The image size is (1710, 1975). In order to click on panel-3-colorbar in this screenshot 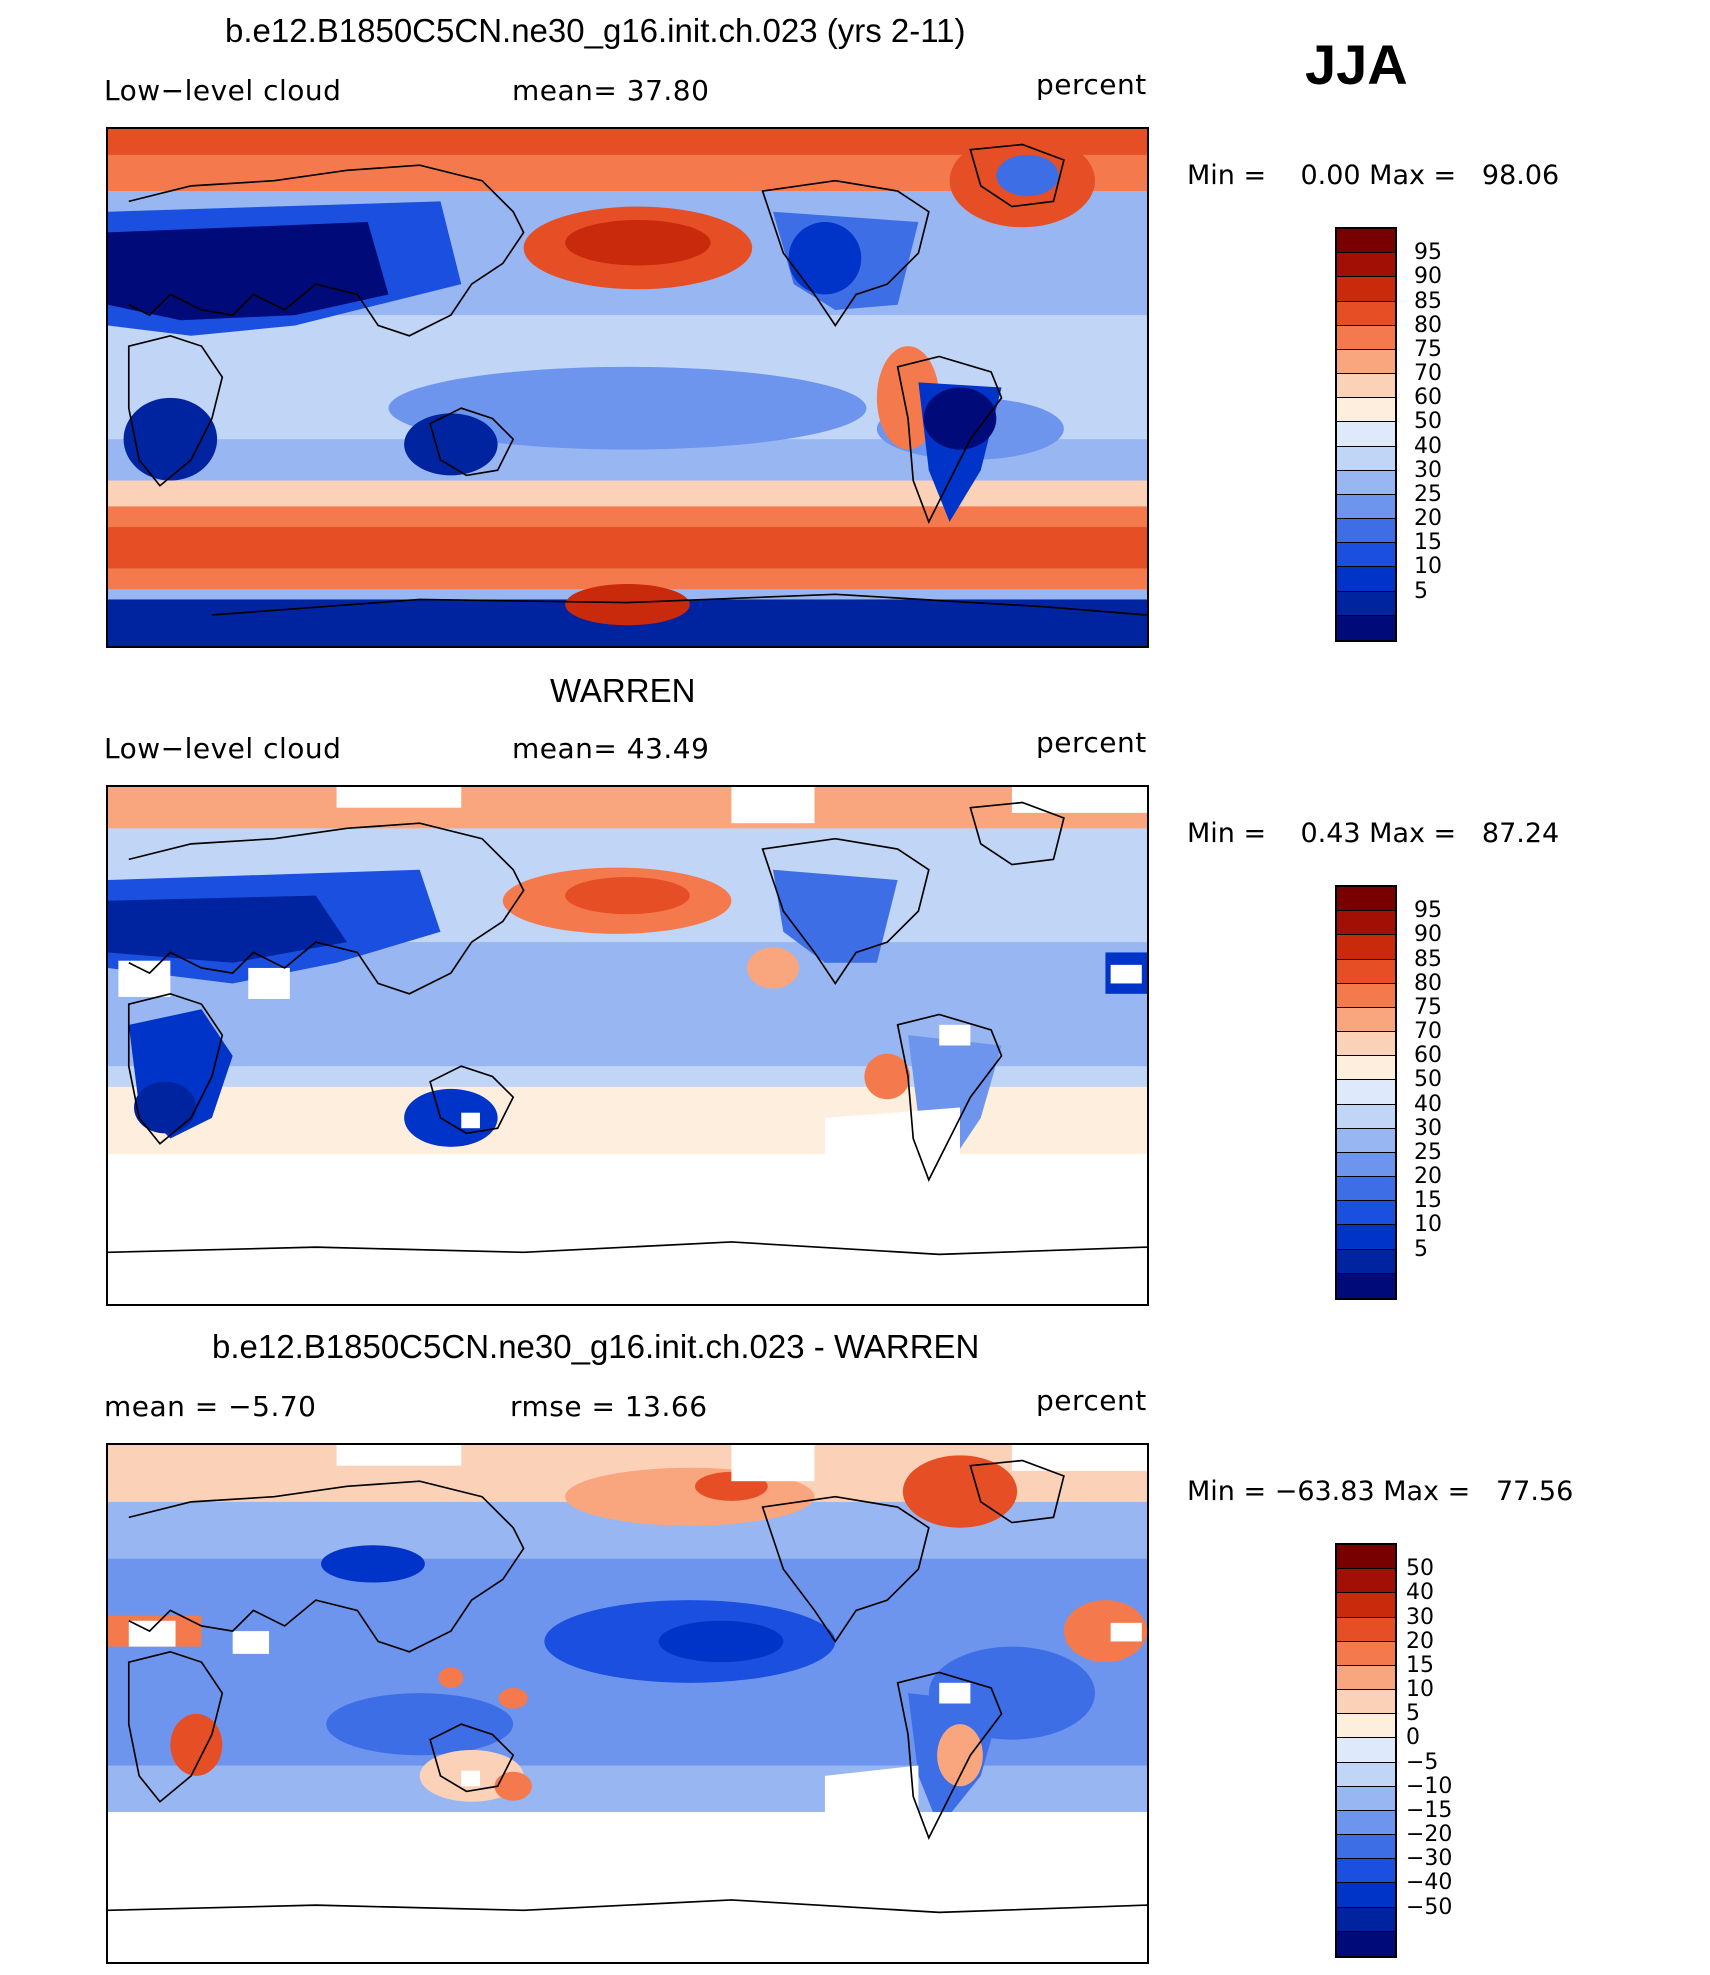, I will do `click(1366, 1750)`.